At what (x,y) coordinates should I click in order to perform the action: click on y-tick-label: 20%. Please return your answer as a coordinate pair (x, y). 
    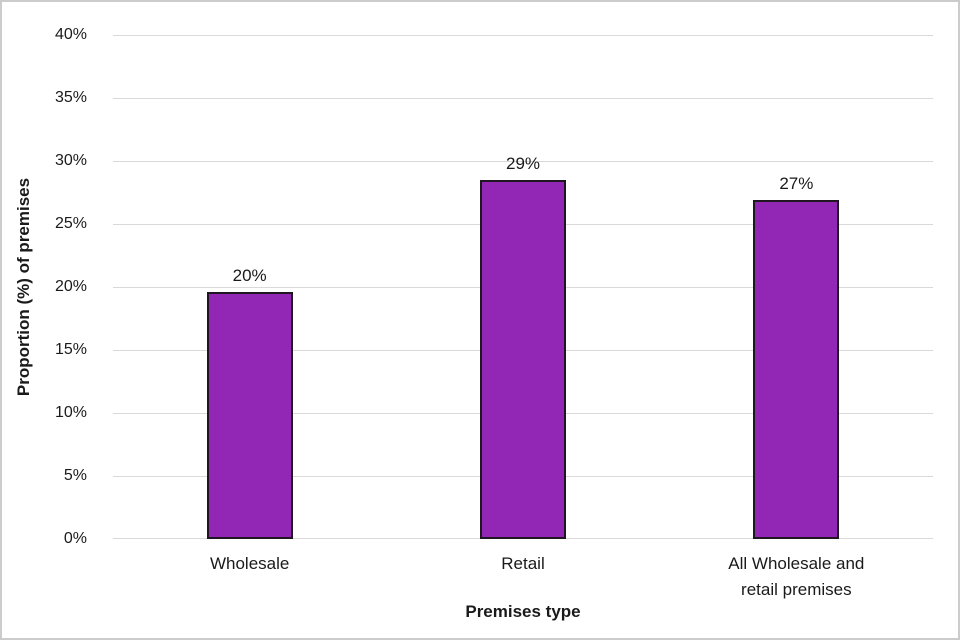
    Looking at the image, I should click on (70, 286).